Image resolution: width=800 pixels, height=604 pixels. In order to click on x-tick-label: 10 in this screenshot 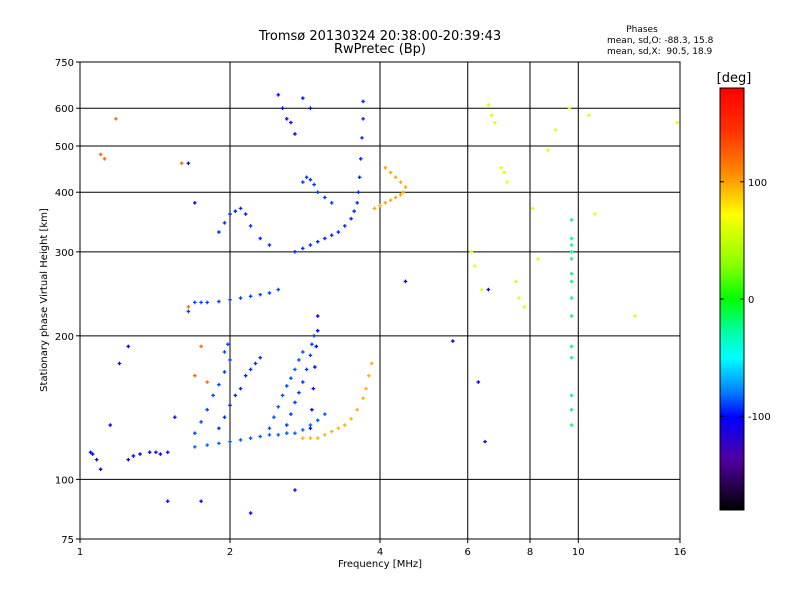, I will do `click(578, 552)`.